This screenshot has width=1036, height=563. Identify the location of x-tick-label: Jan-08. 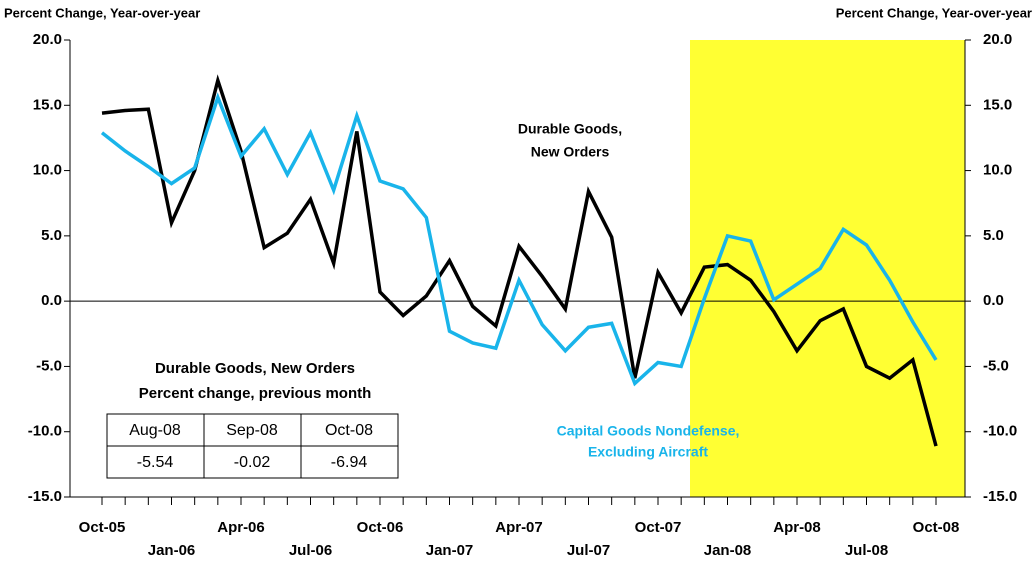
(728, 550).